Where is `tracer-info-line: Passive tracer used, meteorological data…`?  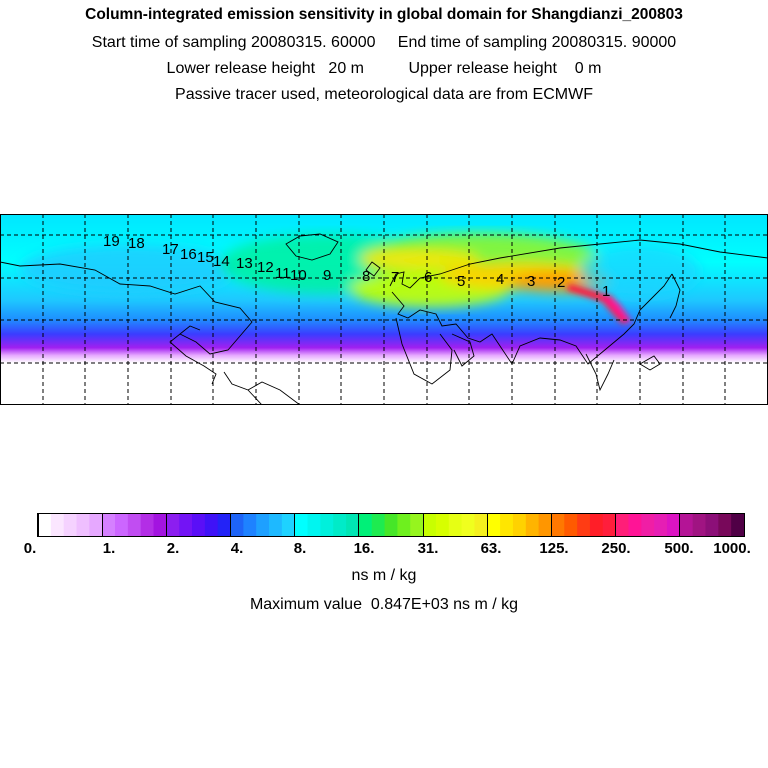 tracer-info-line: Passive tracer used, meteorological data… is located at coordinates (384, 94).